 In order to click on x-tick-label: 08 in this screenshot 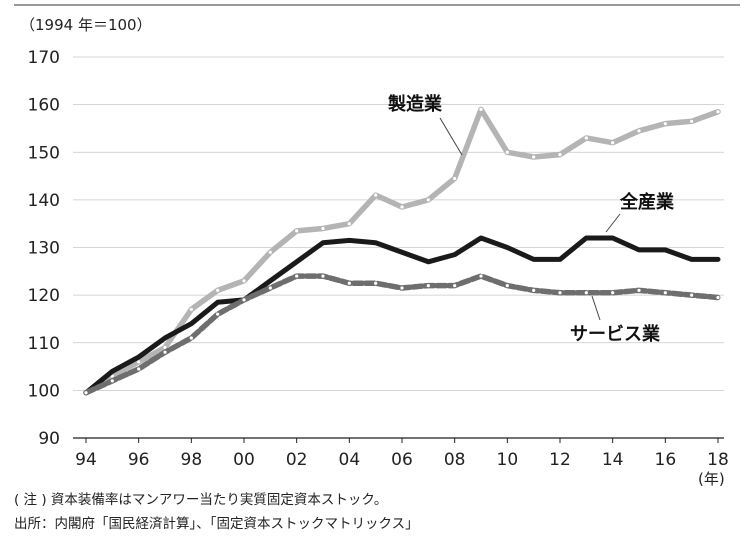, I will do `click(455, 460)`.